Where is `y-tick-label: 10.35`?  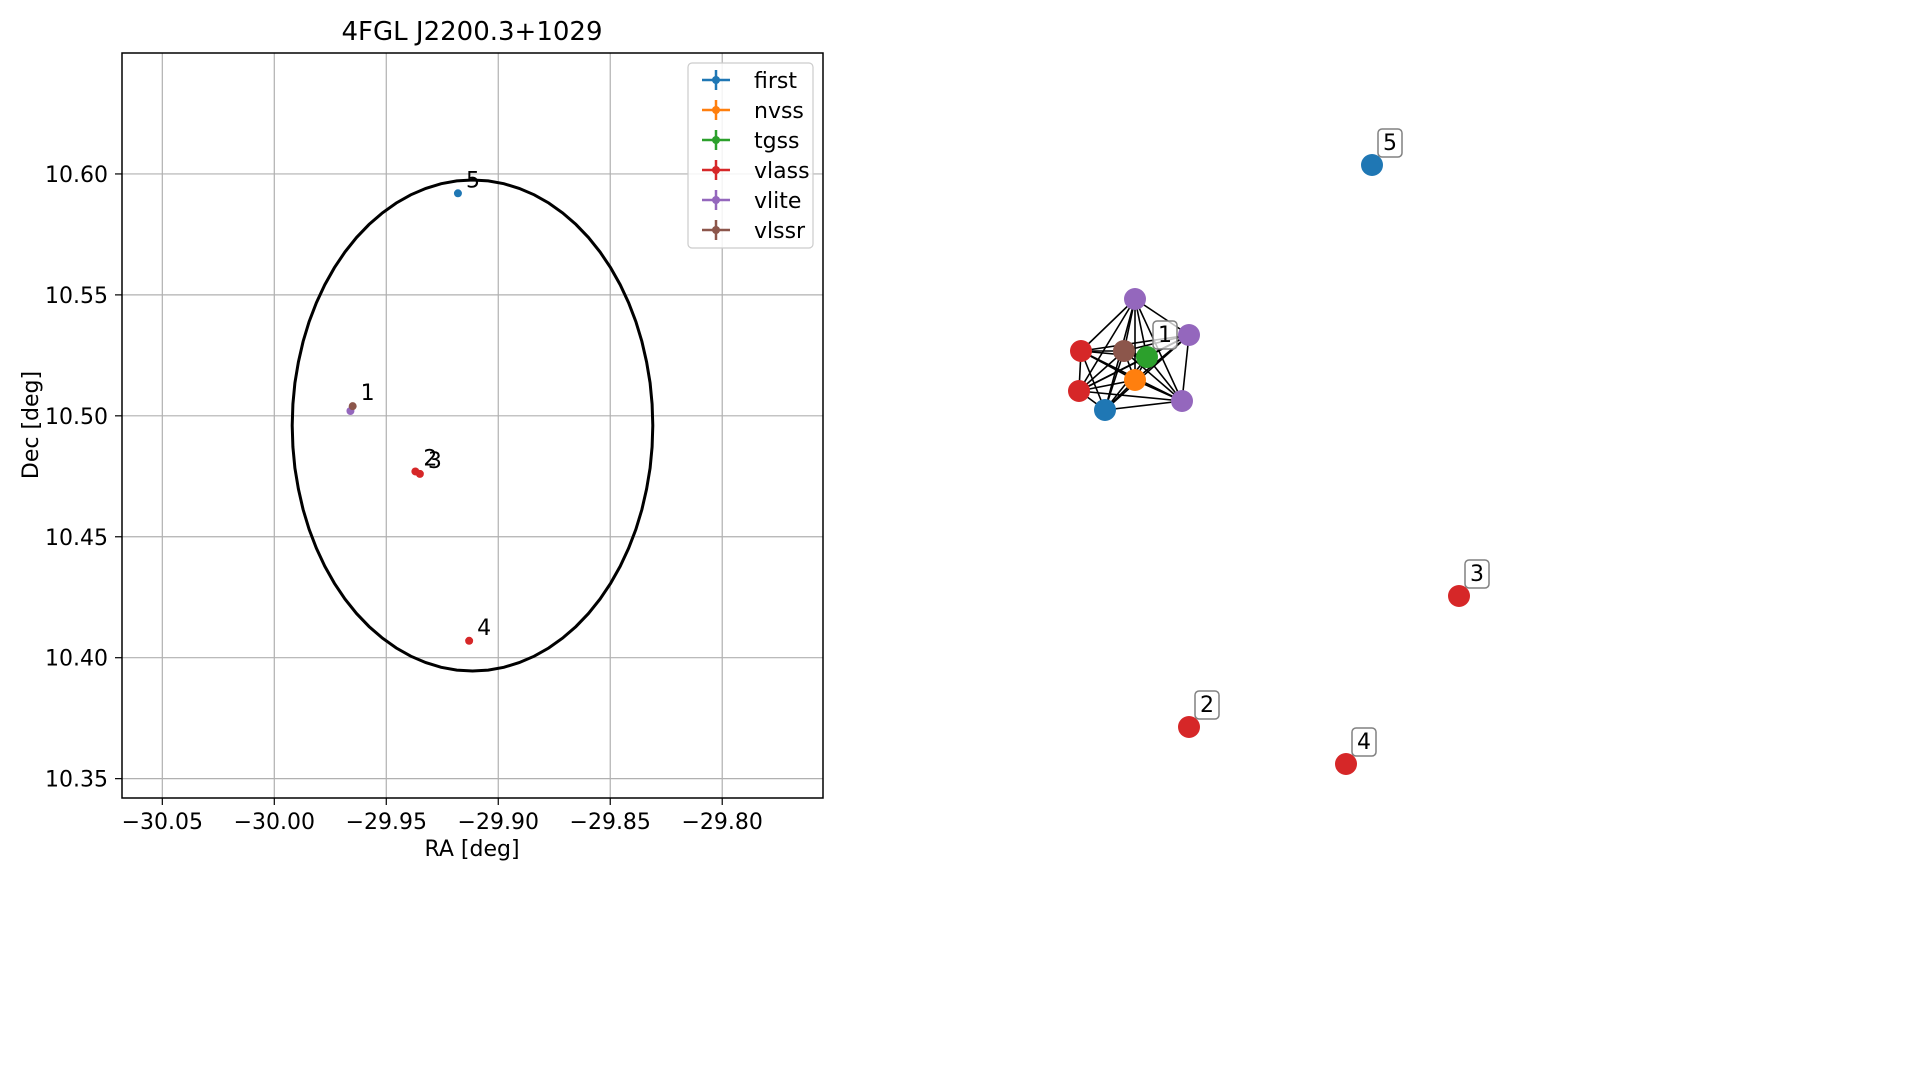 y-tick-label: 10.35 is located at coordinates (76, 780).